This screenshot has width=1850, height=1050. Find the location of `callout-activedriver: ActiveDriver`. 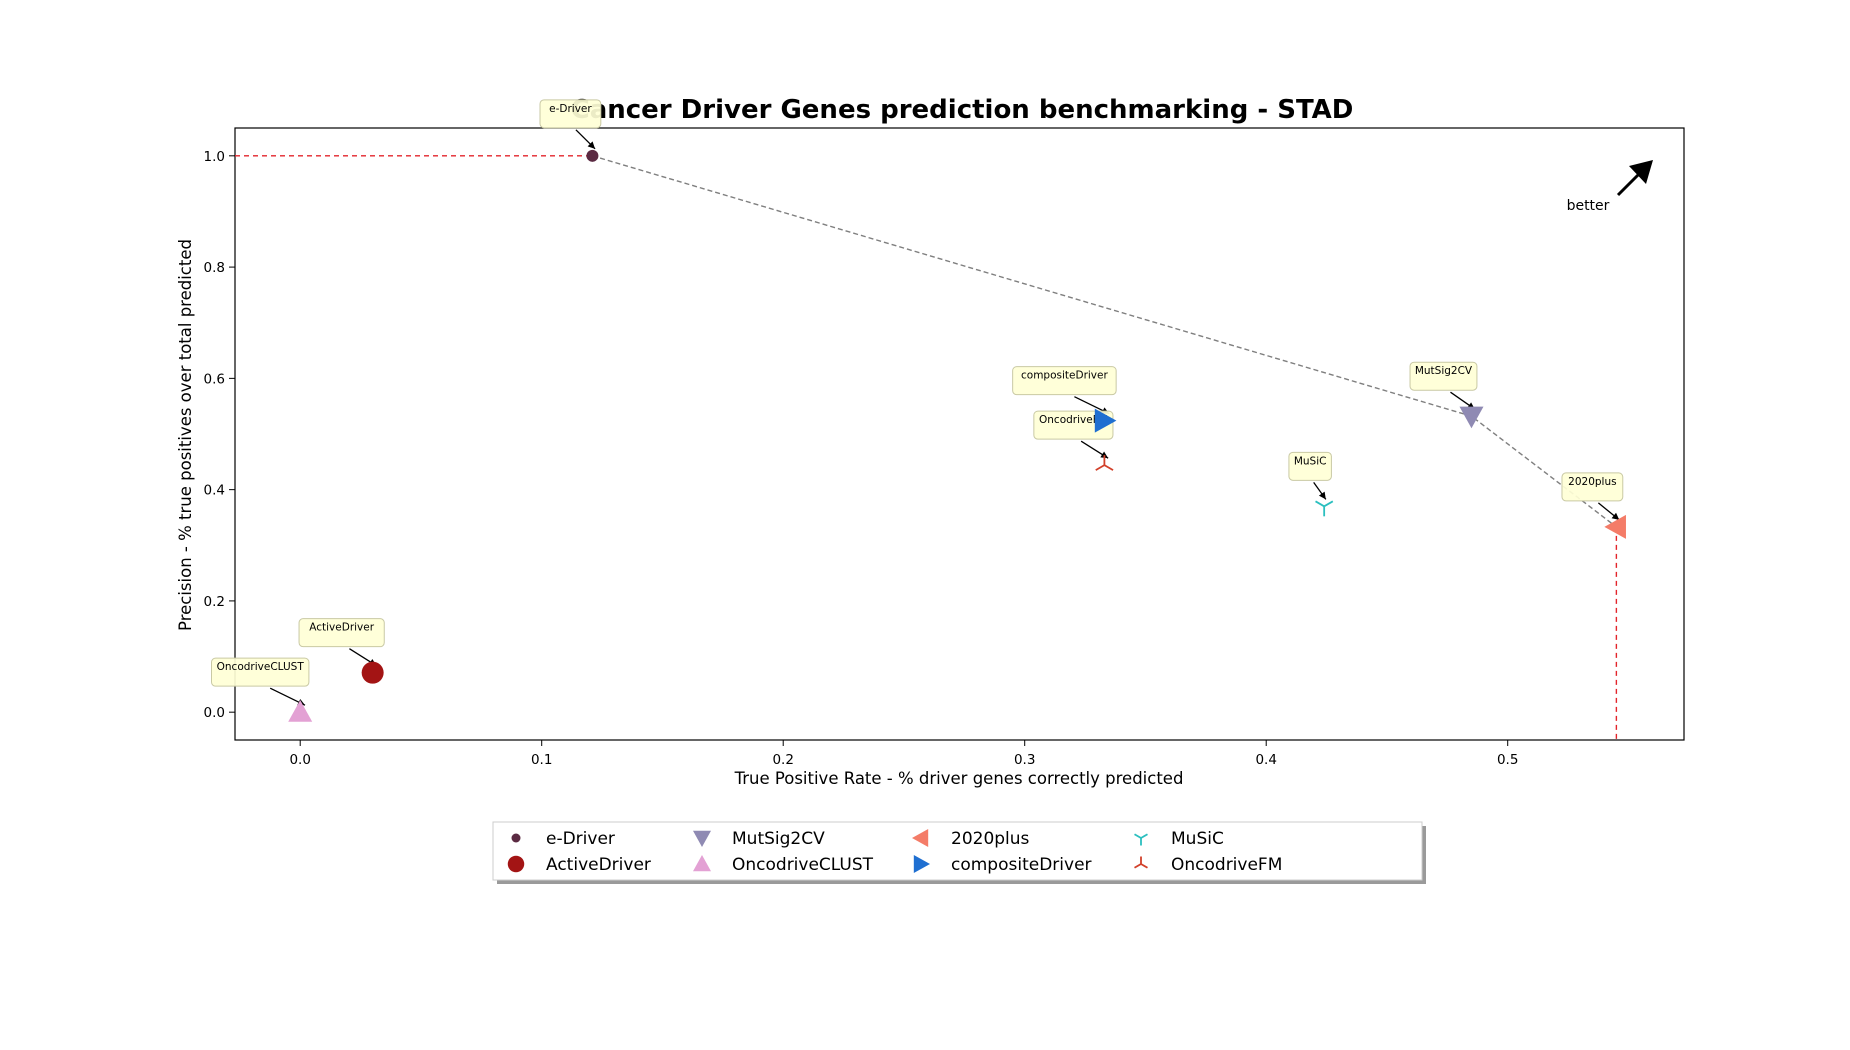

callout-activedriver: ActiveDriver is located at coordinates (341, 642).